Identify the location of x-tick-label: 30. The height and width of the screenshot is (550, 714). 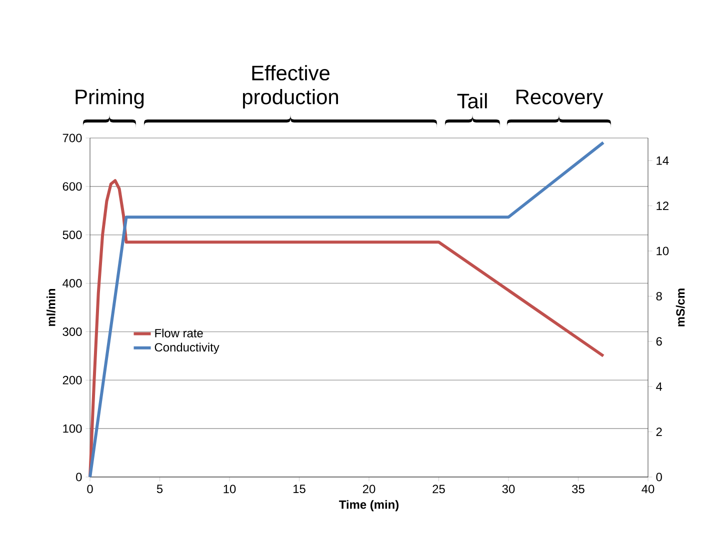
(508, 489).